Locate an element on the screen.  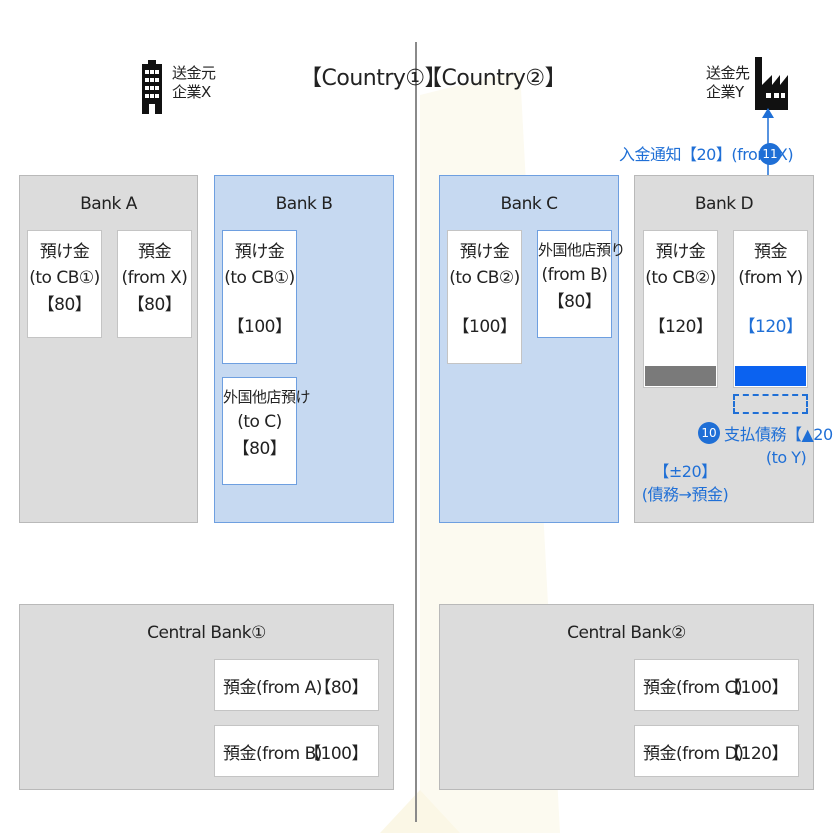
bank-c-title: Bank C is located at coordinates (529, 204).